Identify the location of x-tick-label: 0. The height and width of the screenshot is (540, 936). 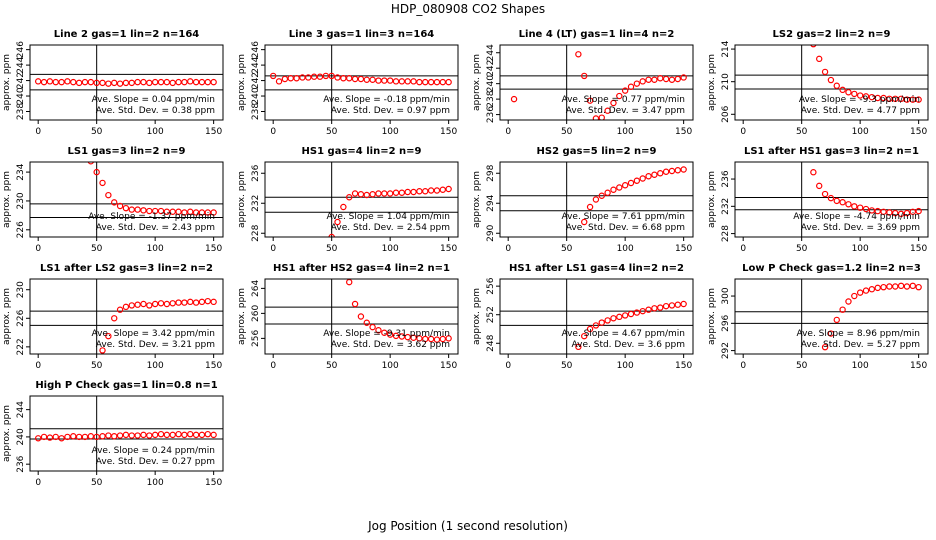
(38, 366).